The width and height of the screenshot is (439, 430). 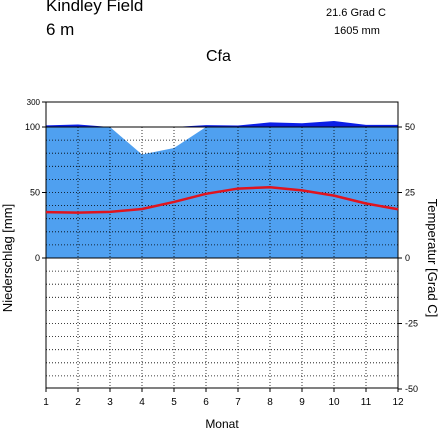 I want to click on x-axis-label: Monat, so click(x=222, y=423).